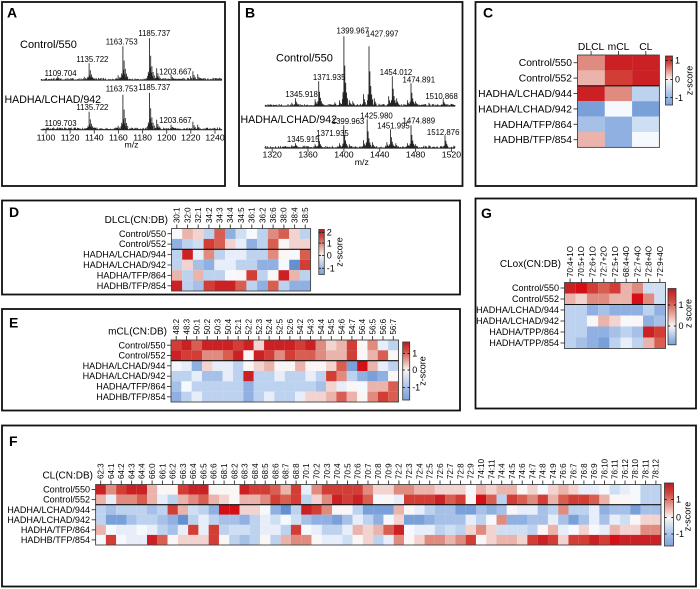 Image resolution: width=700 pixels, height=589 pixels. Describe the element at coordinates (409, 471) in the screenshot. I see `svg-text: 72:3` at that location.